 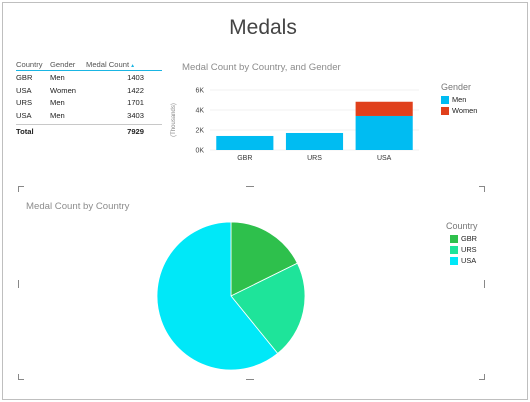 What do you see at coordinates (297, 123) in the screenshot?
I see `stacked-bar-chart: (Thousands) 0K 2K 4K 6K GBR URS USA` at bounding box center [297, 123].